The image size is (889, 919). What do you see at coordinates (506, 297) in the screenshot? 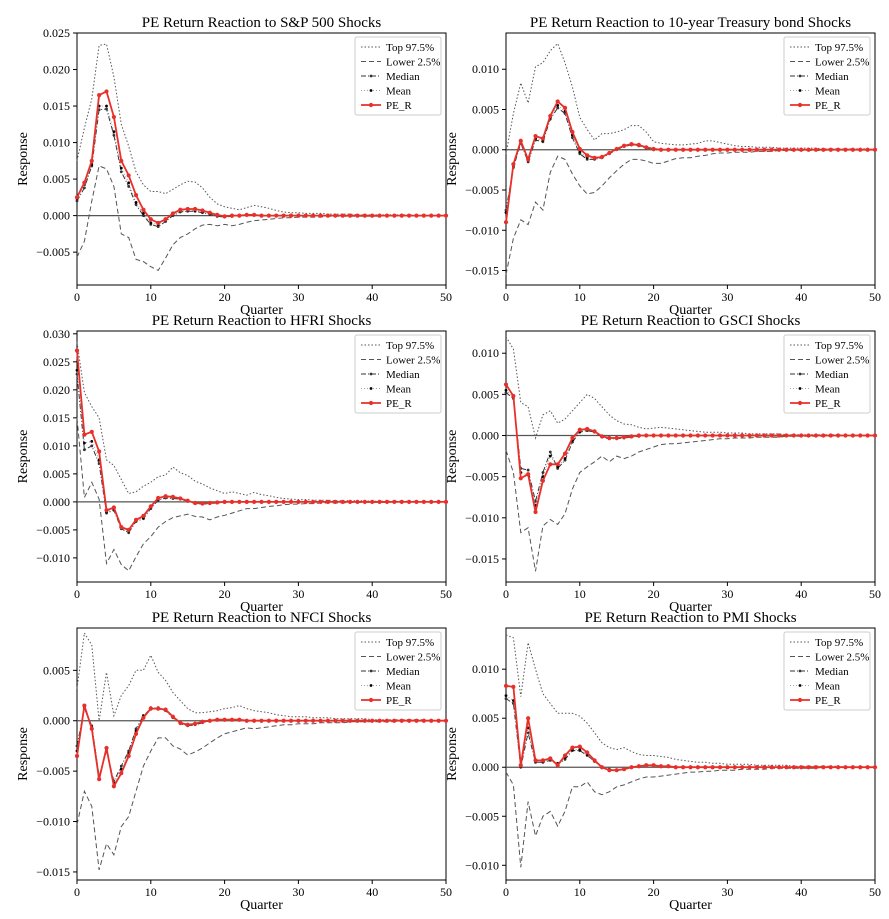
I see `x-tick-label: 0` at bounding box center [506, 297].